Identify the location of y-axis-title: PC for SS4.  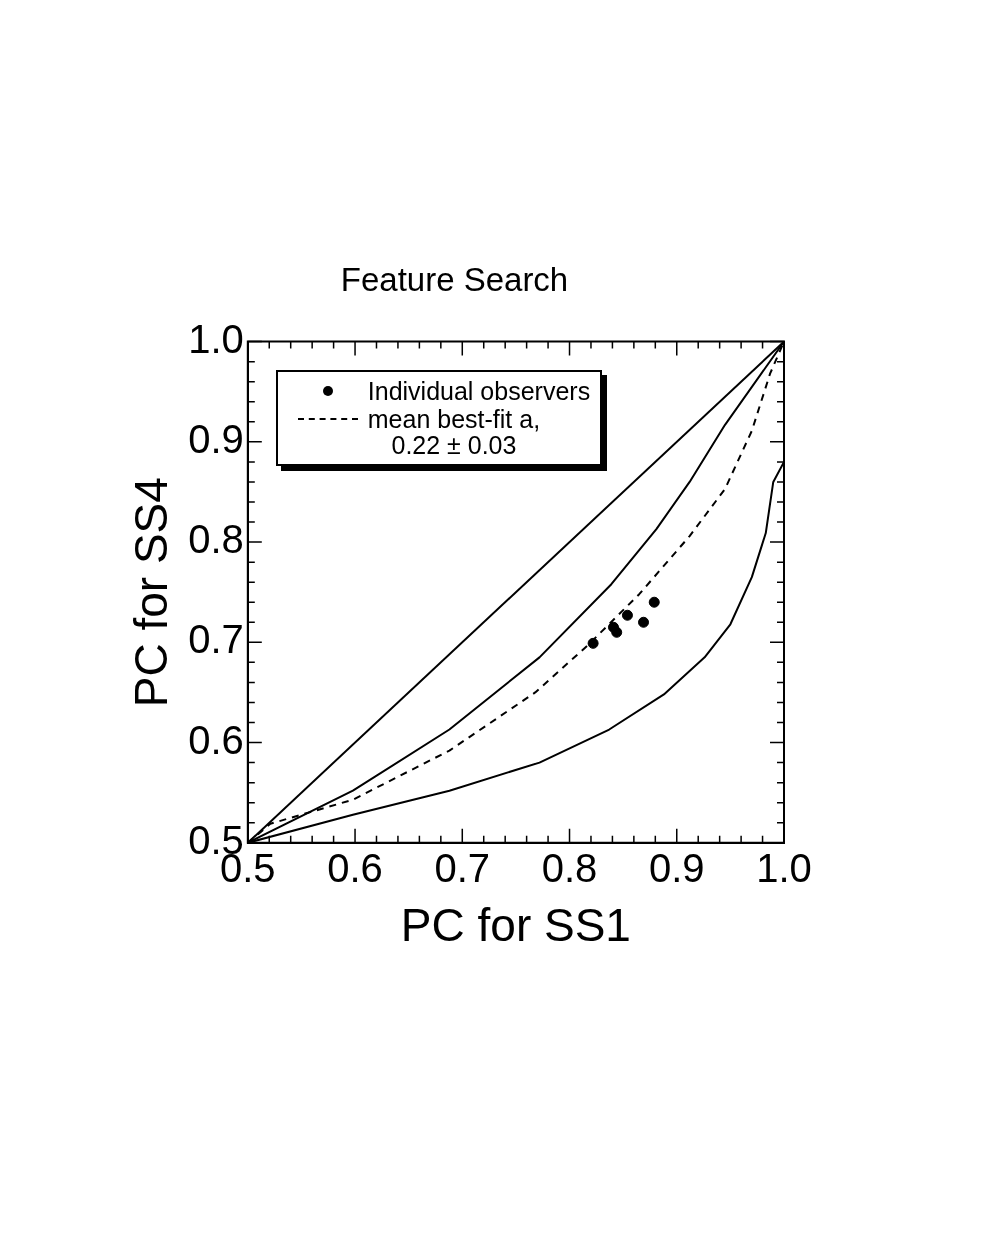
(151, 592).